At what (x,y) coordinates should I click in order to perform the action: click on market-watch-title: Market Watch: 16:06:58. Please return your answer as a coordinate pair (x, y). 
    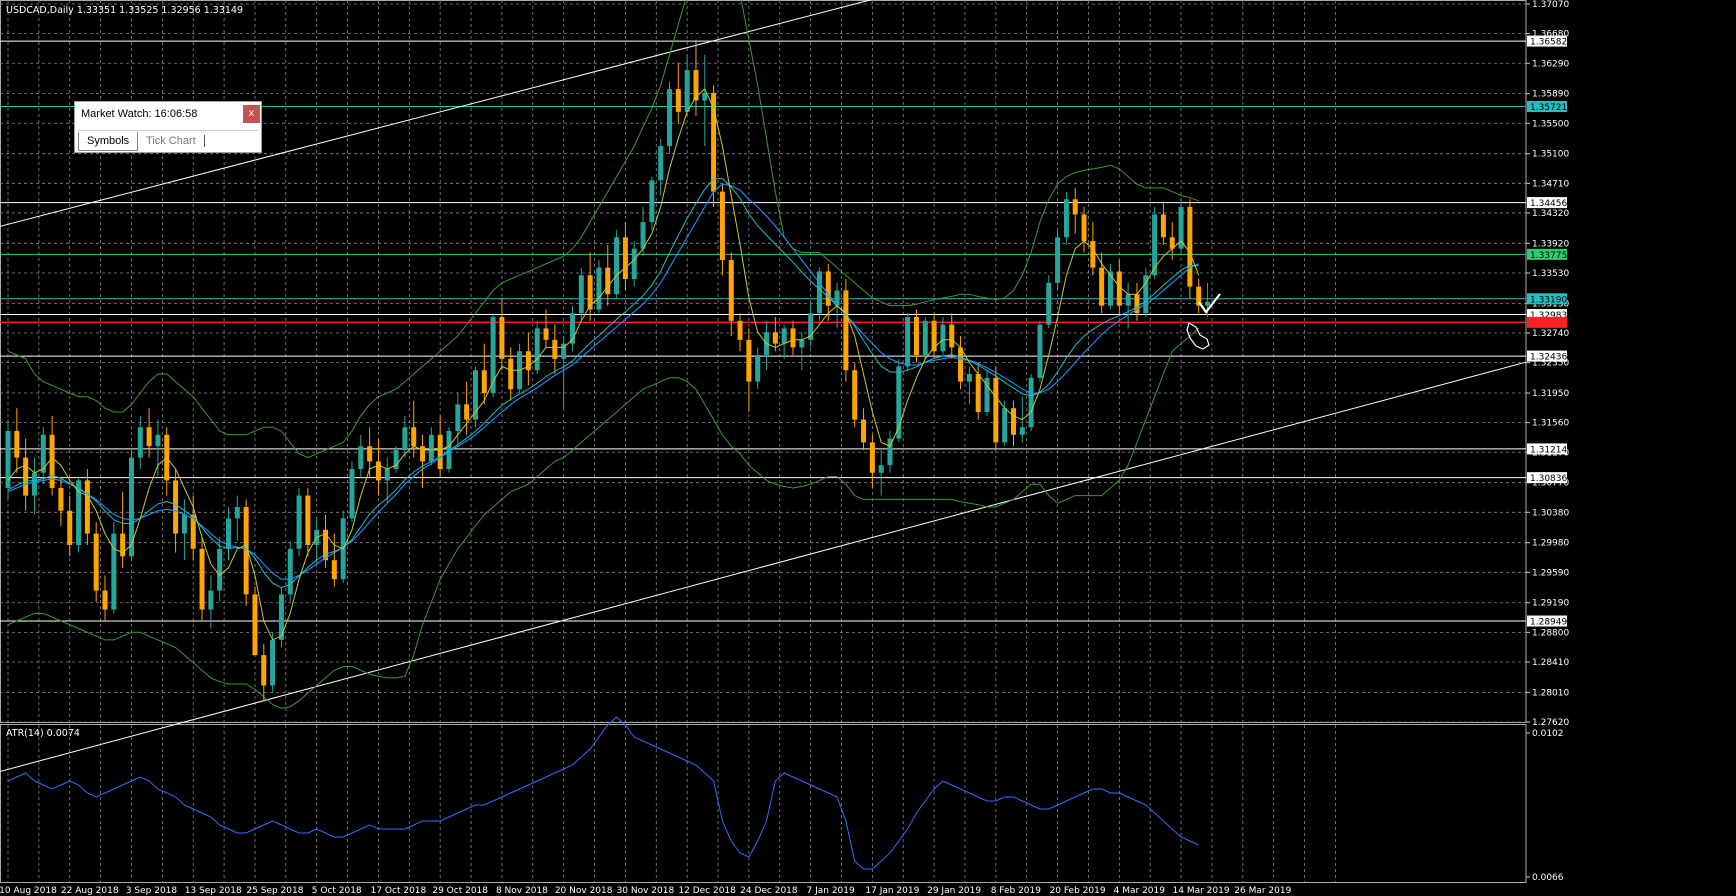
    Looking at the image, I should click on (139, 114).